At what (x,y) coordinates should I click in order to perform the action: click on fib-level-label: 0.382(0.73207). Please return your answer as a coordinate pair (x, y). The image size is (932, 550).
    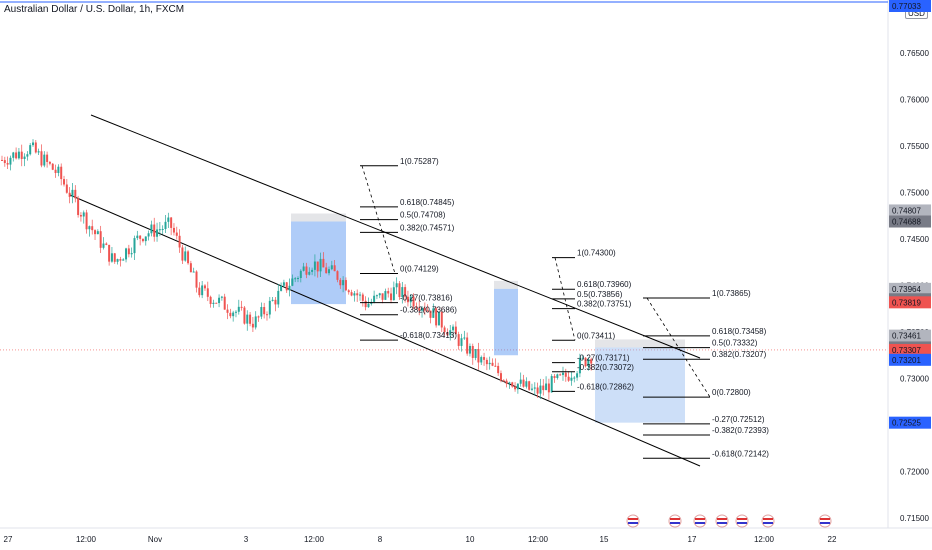
    Looking at the image, I should click on (739, 354).